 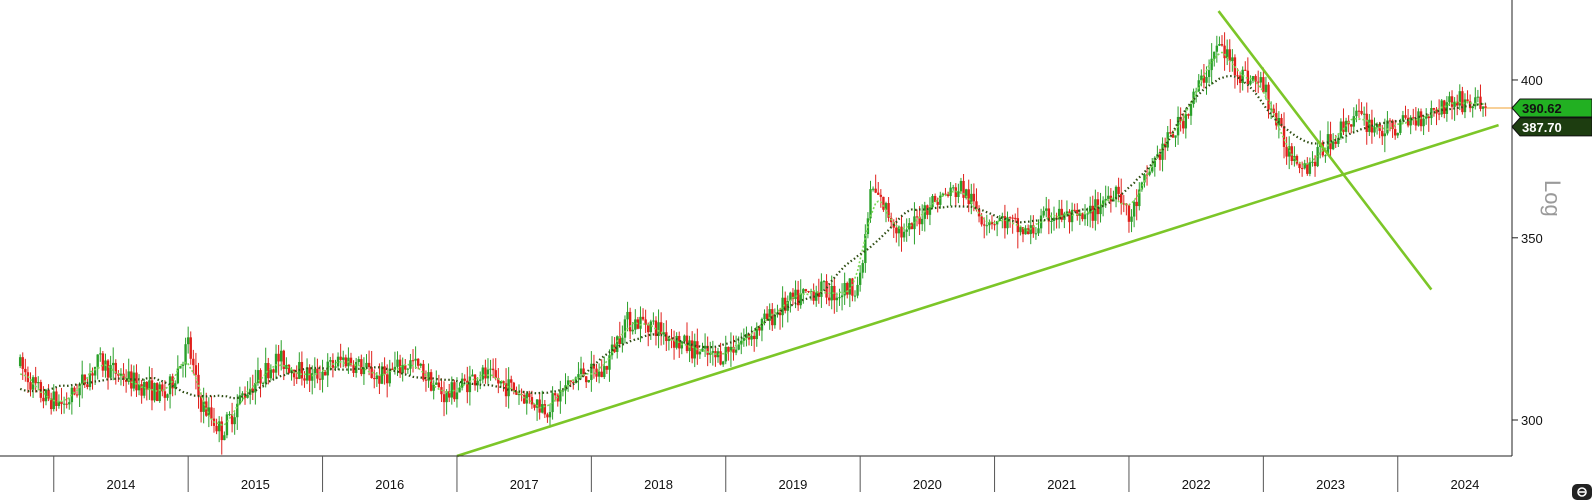 I want to click on x-tick-label: 2022, so click(x=1196, y=484).